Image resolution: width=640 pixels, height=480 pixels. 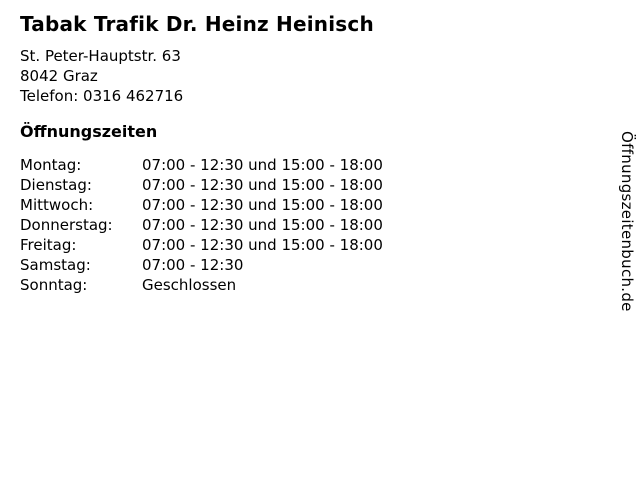 What do you see at coordinates (102, 96) in the screenshot?
I see `phone-line: Telefon: 0316 462716` at bounding box center [102, 96].